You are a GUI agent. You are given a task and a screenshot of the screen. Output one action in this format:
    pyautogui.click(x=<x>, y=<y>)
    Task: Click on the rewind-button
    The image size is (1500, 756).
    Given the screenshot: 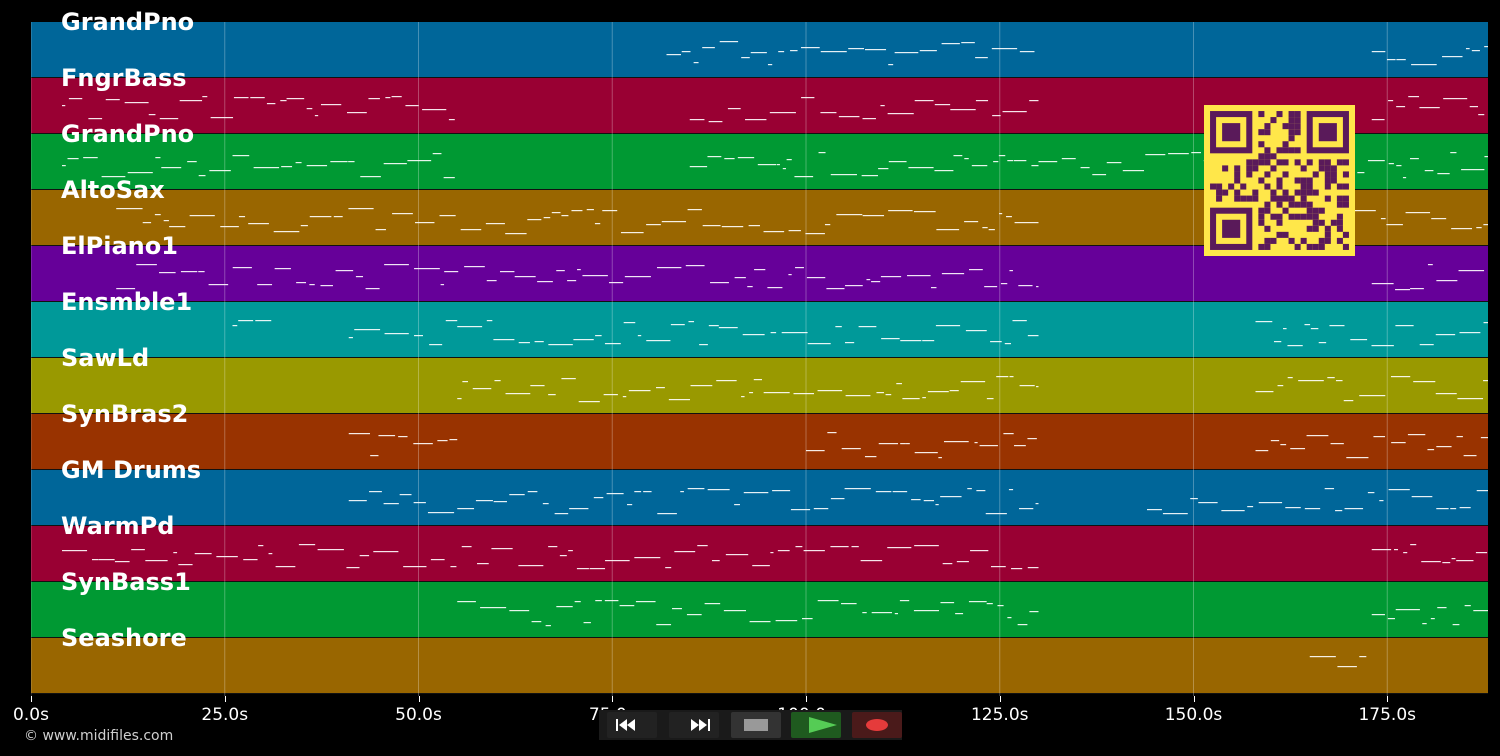 What is the action you would take?
    pyautogui.click(x=632, y=725)
    